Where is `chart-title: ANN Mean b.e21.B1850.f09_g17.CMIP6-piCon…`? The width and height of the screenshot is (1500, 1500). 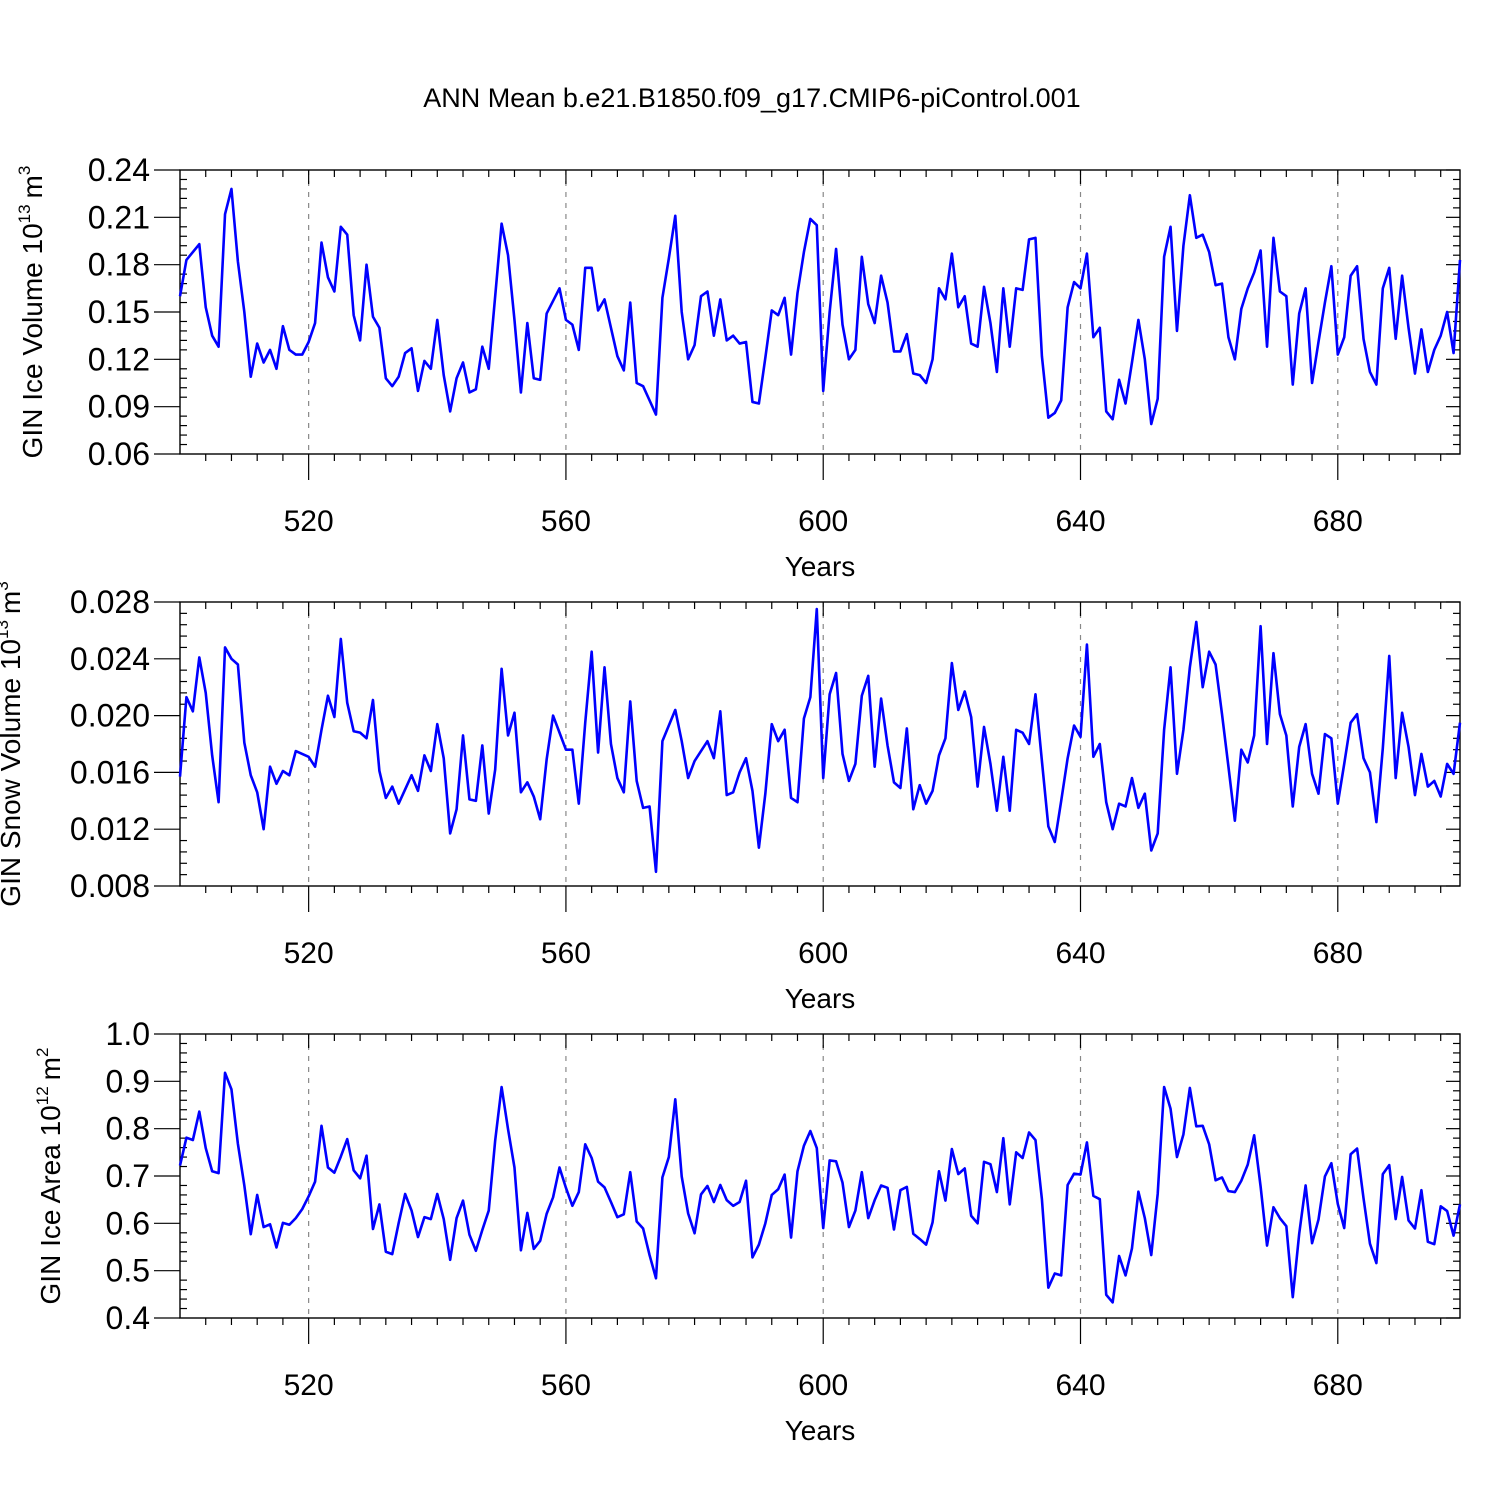
chart-title: ANN Mean b.e21.B1850.f09_g17.CMIP6-piCon… is located at coordinates (751, 98).